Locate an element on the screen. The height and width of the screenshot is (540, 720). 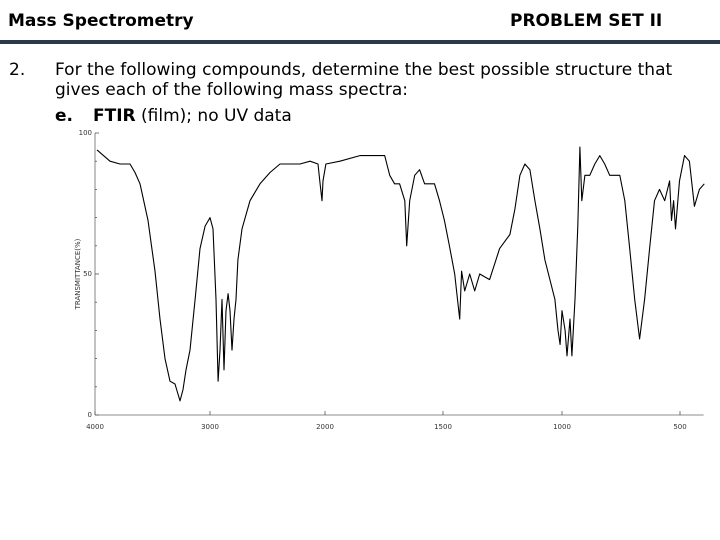
y-tick-label: 50 is located at coordinates (87, 274).